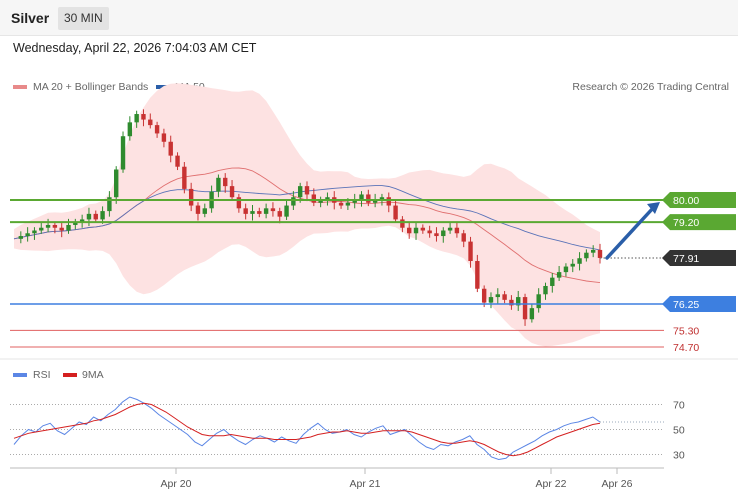 The image size is (738, 500). What do you see at coordinates (686, 223) in the screenshot?
I see `resistance-label: 79.20` at bounding box center [686, 223].